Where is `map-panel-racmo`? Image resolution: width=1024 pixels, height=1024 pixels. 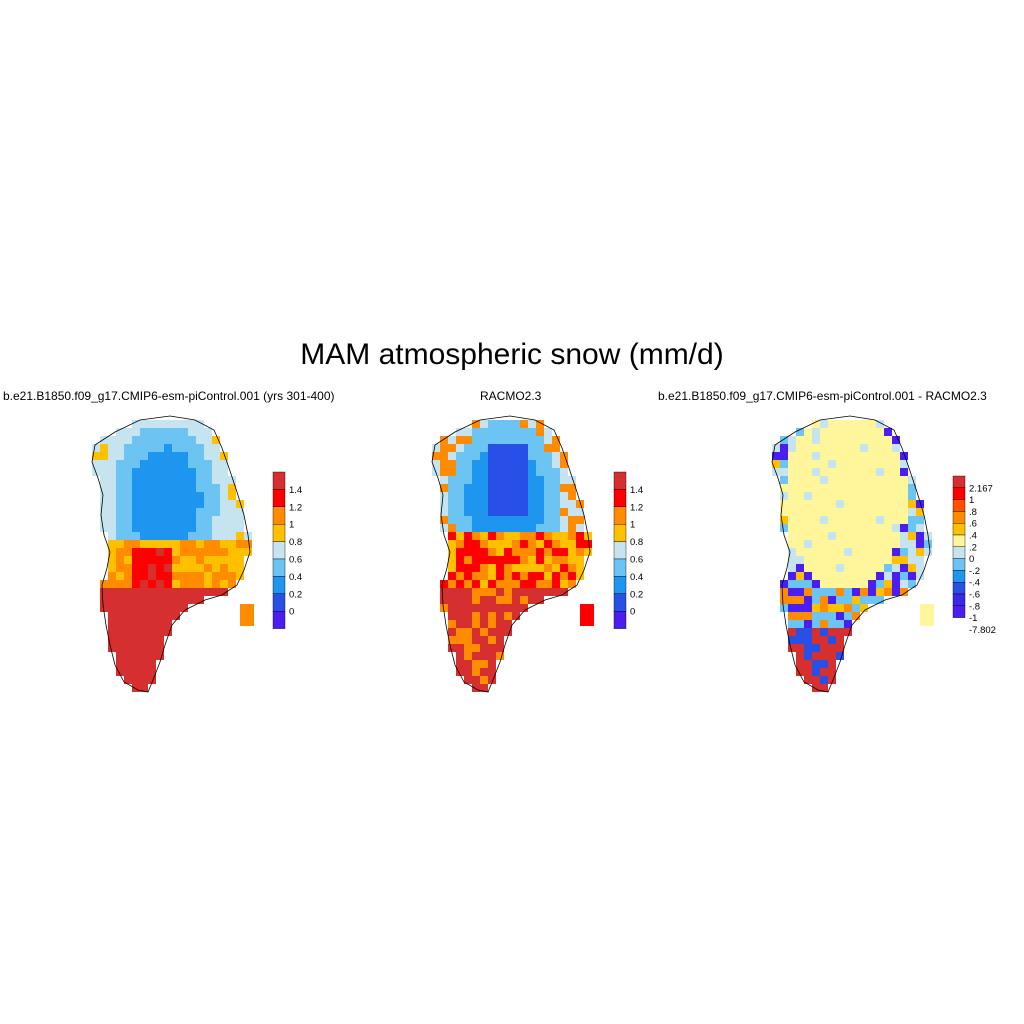
map-panel-racmo is located at coordinates (512, 554).